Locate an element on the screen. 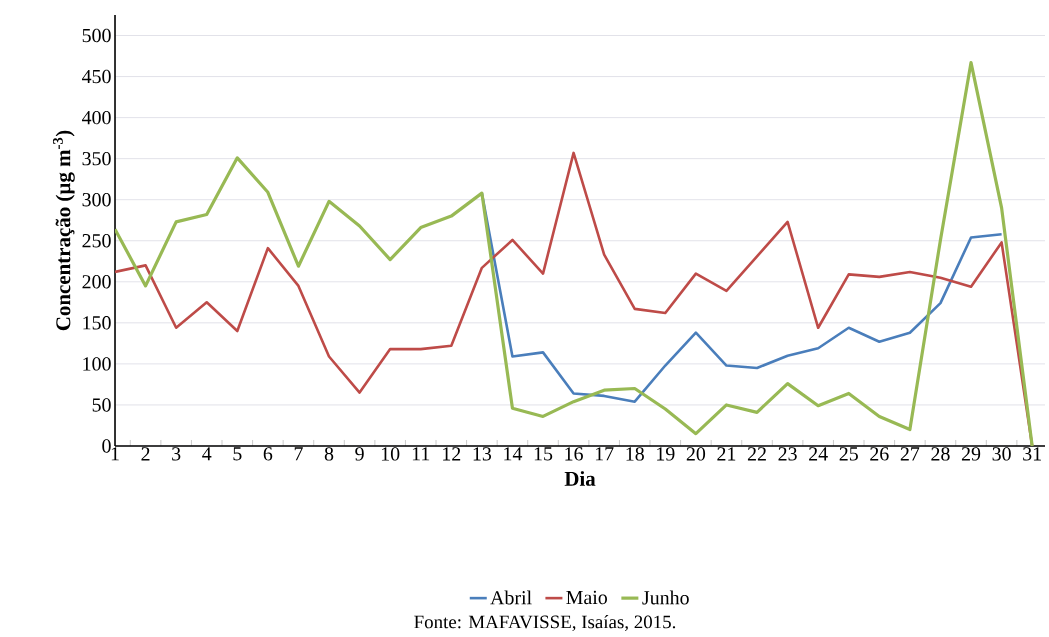 This screenshot has height=637, width=1049. legend-label: Junho is located at coordinates (665, 597).